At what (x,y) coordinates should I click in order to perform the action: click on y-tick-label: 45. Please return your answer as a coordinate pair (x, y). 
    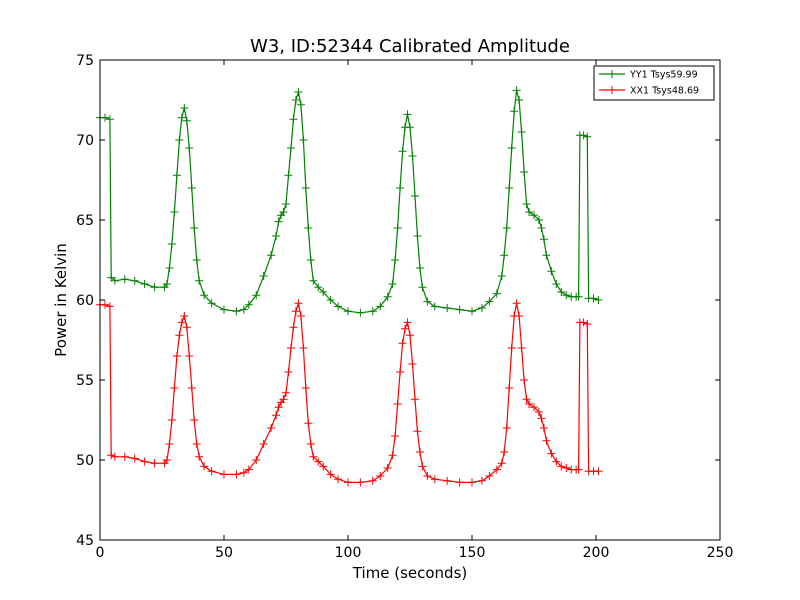
    Looking at the image, I should click on (85, 541).